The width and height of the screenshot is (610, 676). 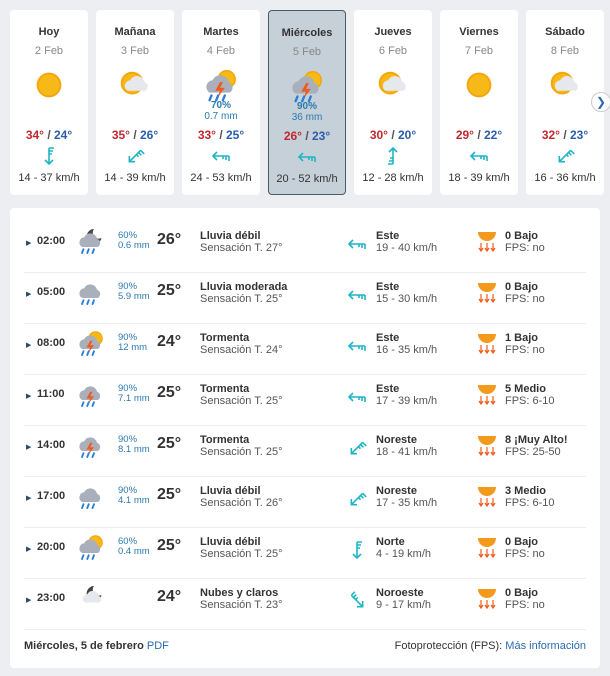 I want to click on wind-speed: 24 - 53 km/h, so click(x=221, y=178).